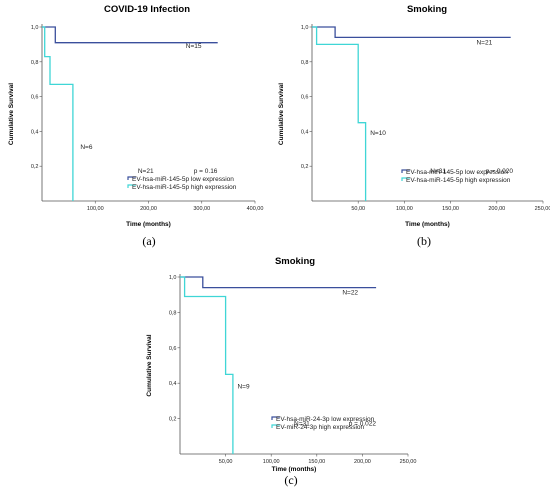 The image size is (550, 493). I want to click on legend-label: EV-miR-24-3p high expression, so click(320, 427).